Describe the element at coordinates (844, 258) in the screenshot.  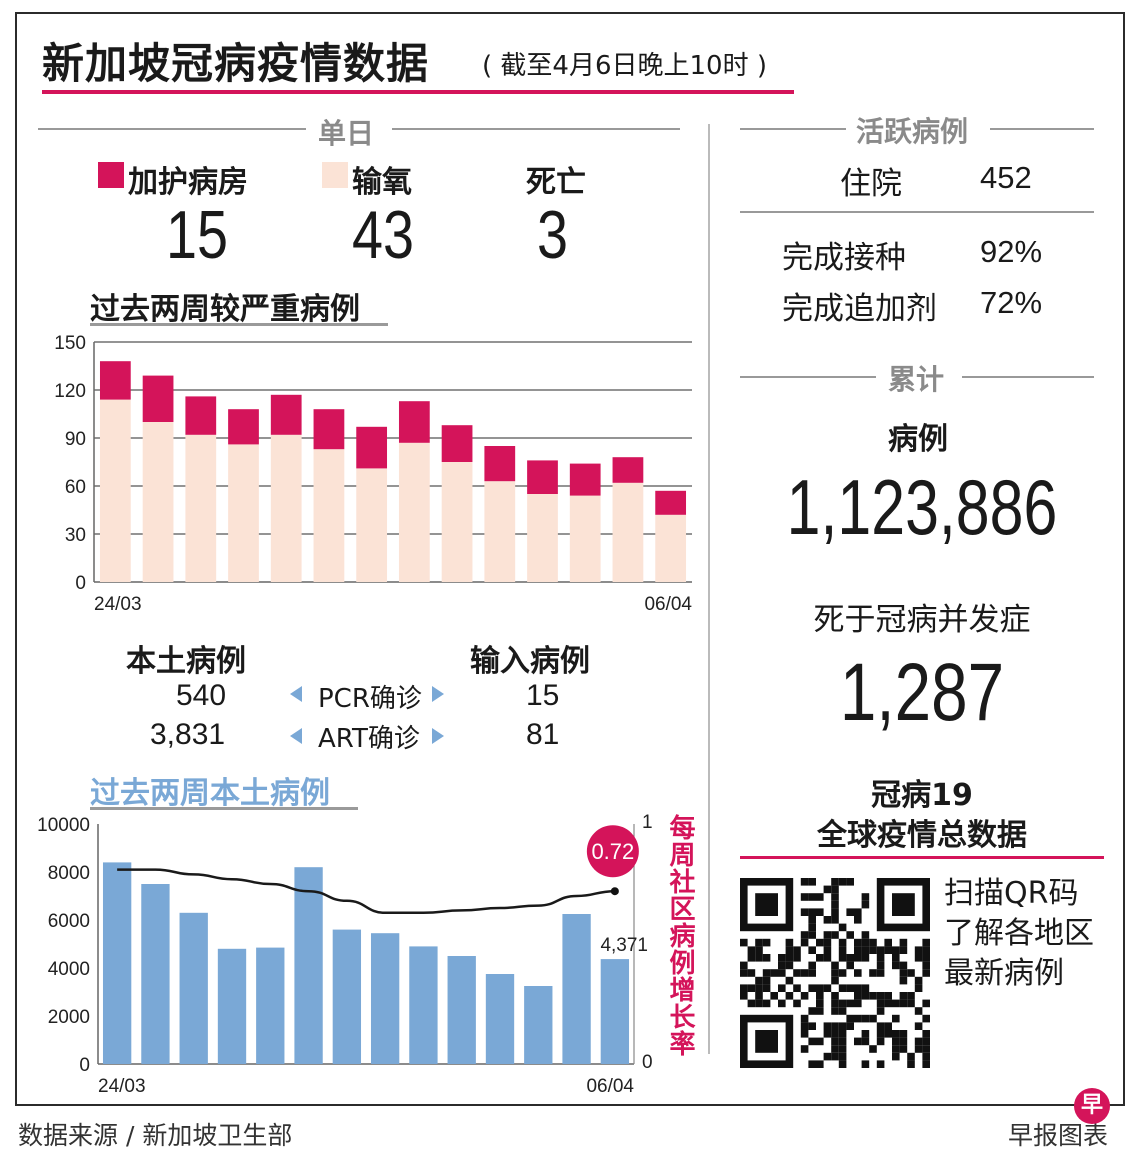
I see `vaccination-label: 完成接种` at that location.